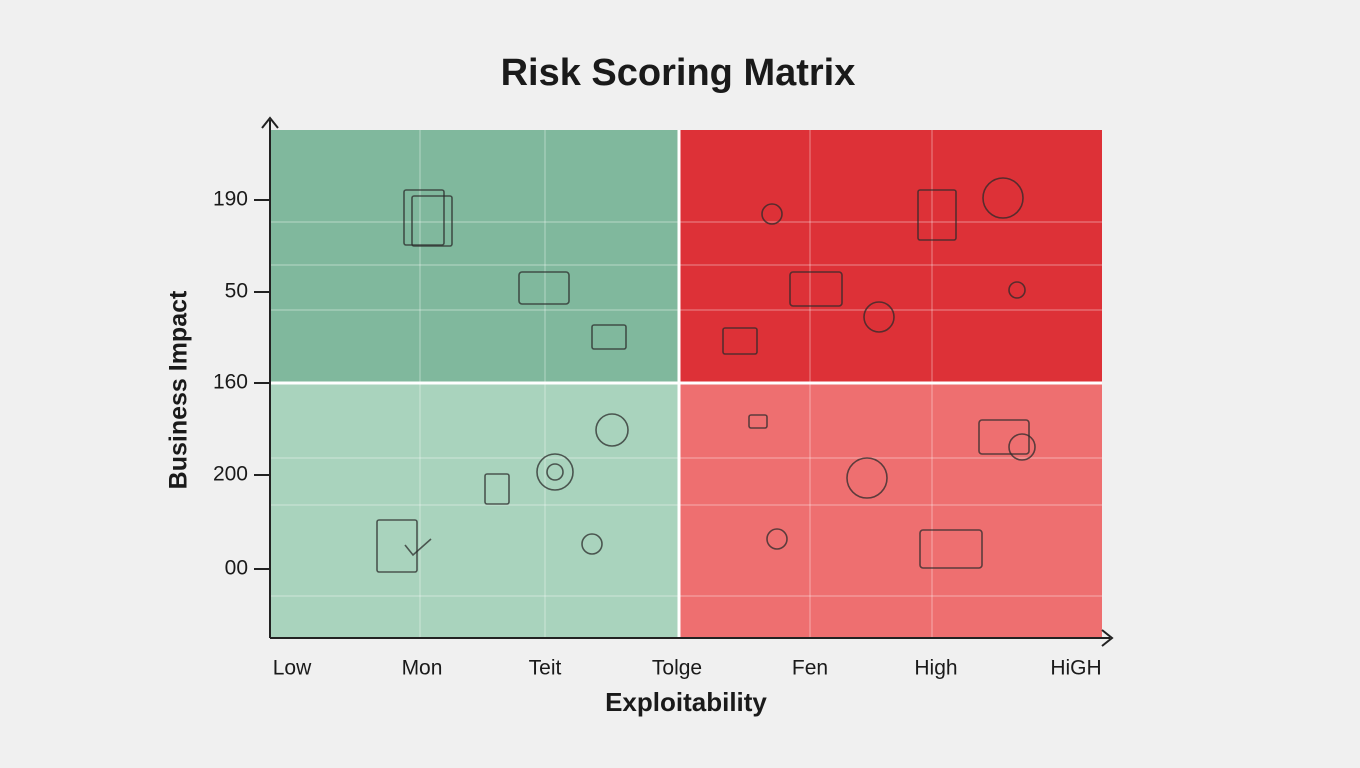  Describe the element at coordinates (474, 256) in the screenshot. I see `quadrant-low-high` at that location.